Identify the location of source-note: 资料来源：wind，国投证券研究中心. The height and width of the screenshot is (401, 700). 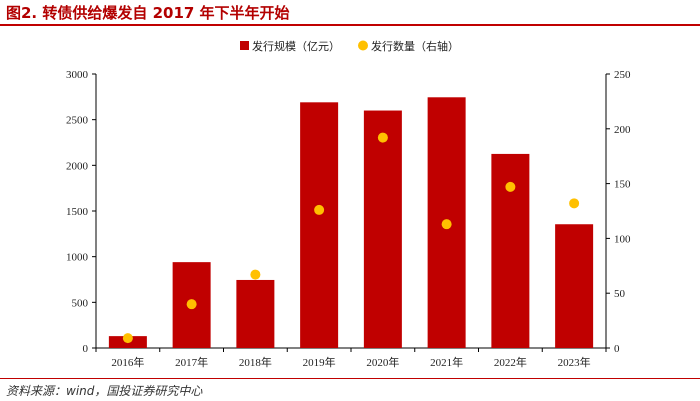
(104, 391).